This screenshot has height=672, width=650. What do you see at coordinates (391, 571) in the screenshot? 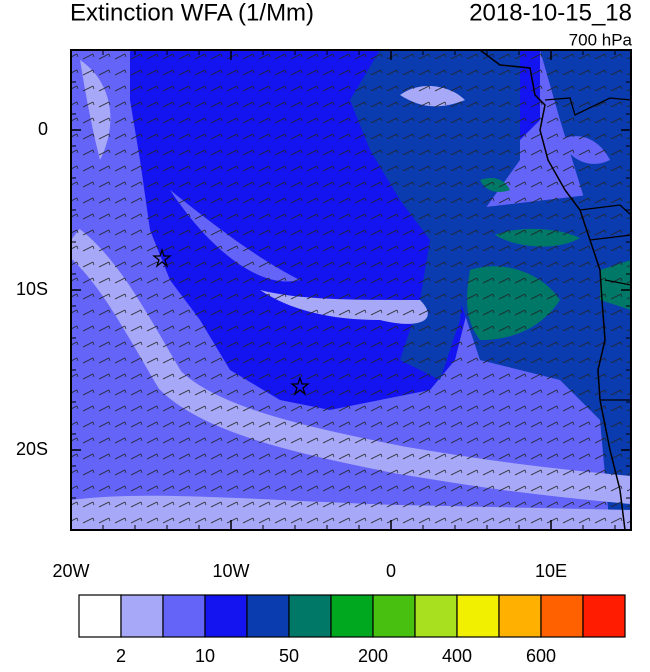
I see `x-tick-label: 0` at bounding box center [391, 571].